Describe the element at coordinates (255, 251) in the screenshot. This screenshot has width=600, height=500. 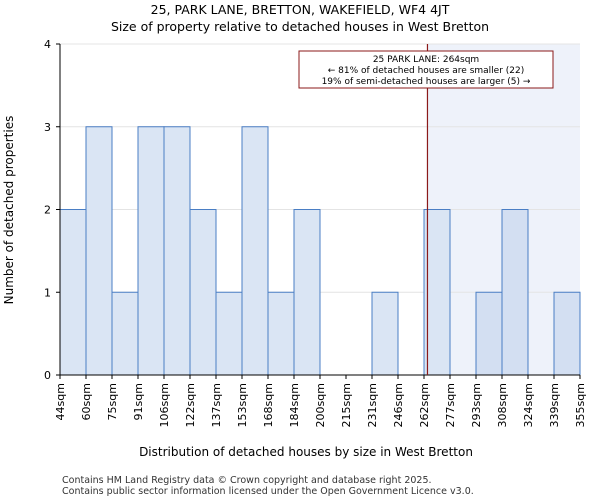
I see `bar-153sqm` at that location.